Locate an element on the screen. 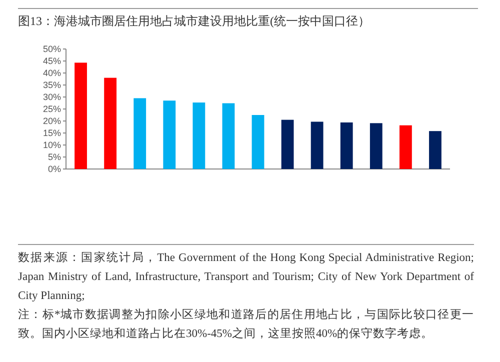  text: 注：标*城市数据调整为扣除小区绿地和道路后的居住用地占比，与国际比较口径更一致。国内小区绿地和道路占比在30%-45%之间，这里按照40%的保守数字考虑。 is located at coordinates (246, 324).